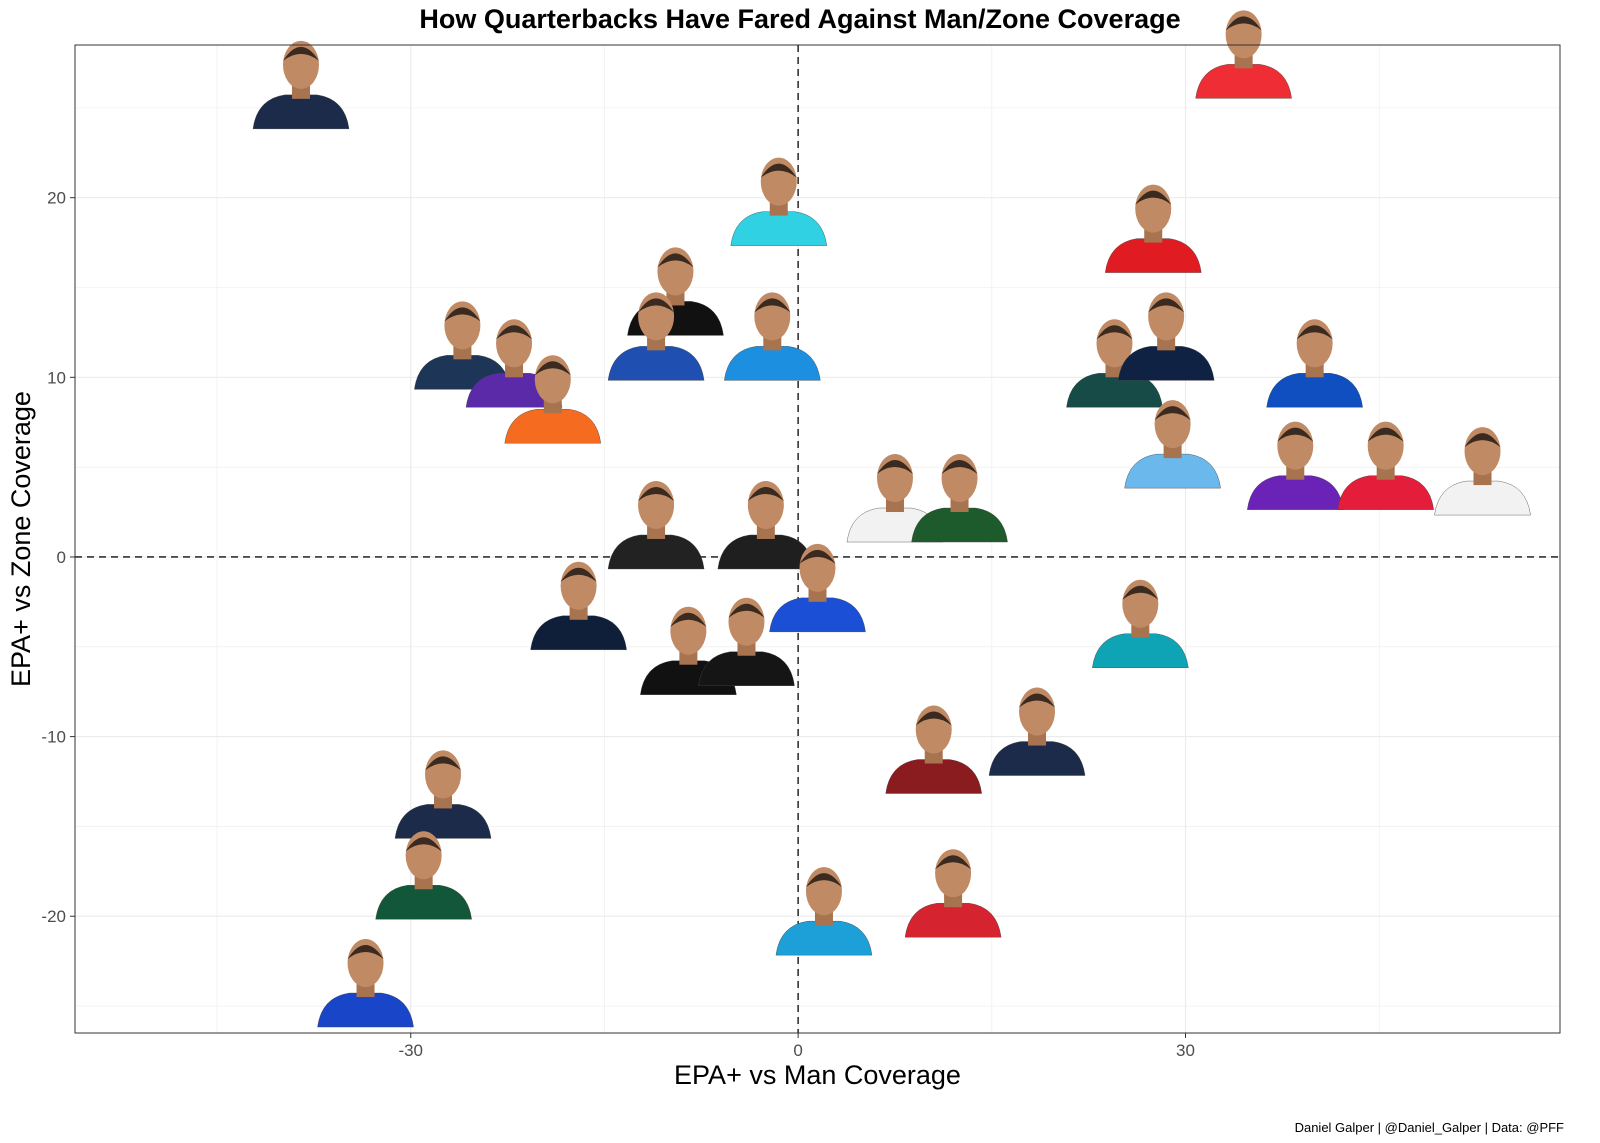 This screenshot has height=1143, width=1600. What do you see at coordinates (410, 1050) in the screenshot?
I see `x-tick-label: -30` at bounding box center [410, 1050].